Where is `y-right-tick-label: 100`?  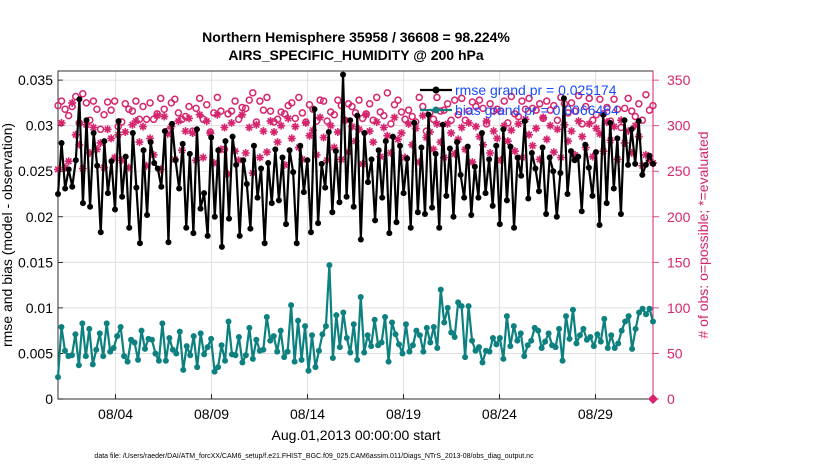
y-right-tick-label: 100 is located at coordinates (679, 308).